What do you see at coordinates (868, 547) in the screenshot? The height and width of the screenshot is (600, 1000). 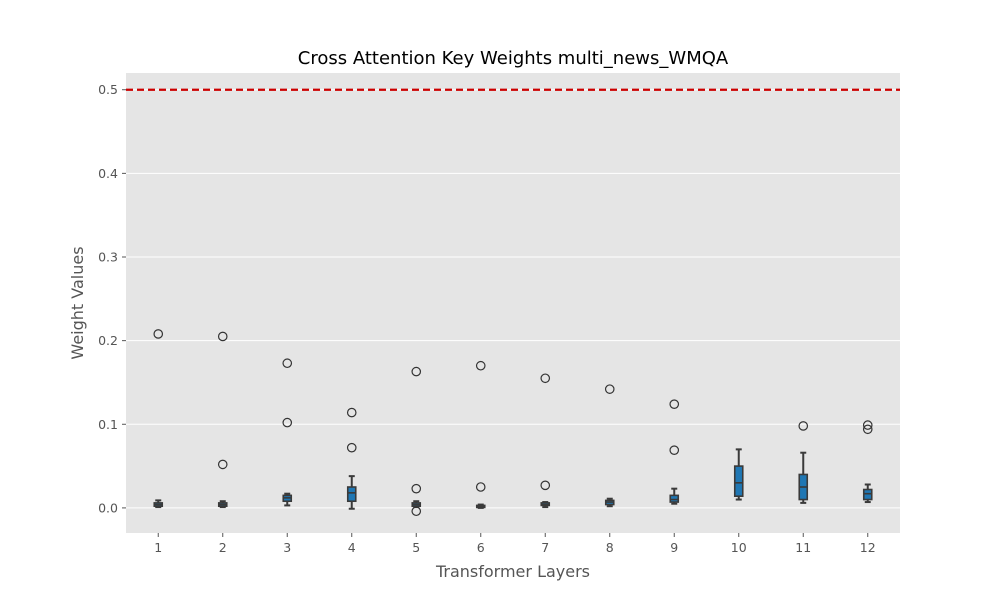 I see `x-tick-label: 12` at bounding box center [868, 547].